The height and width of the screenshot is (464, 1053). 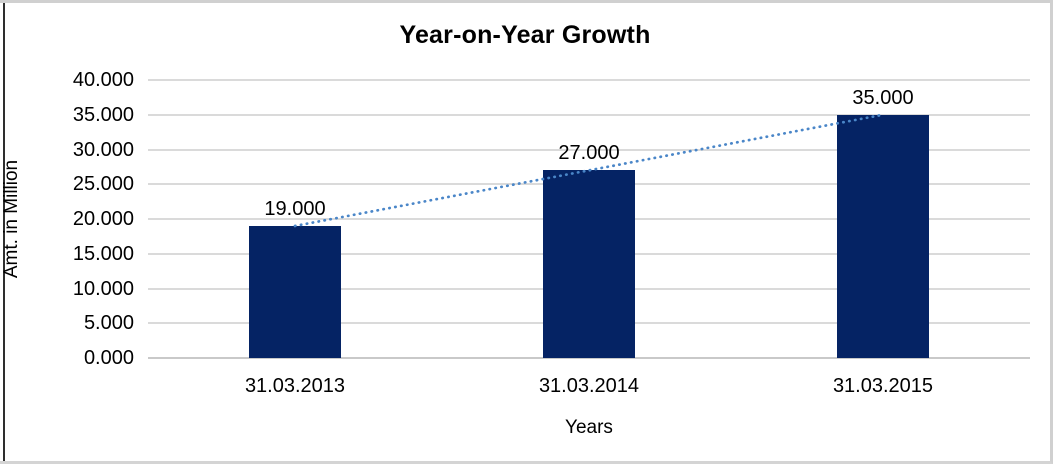 I want to click on x-category-label: 31.03.2015, so click(x=883, y=386).